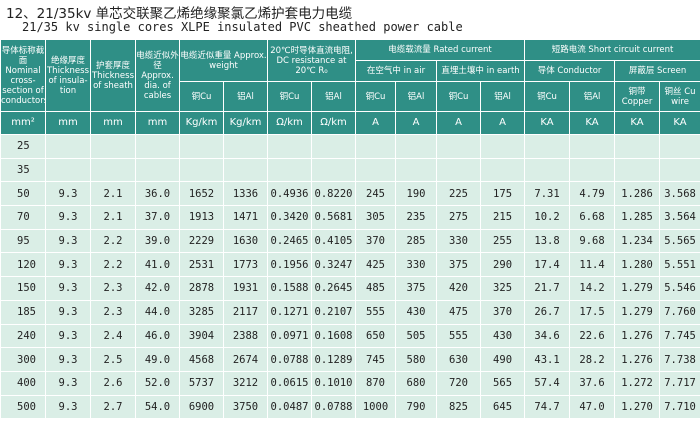 The image size is (700, 424). What do you see at coordinates (459, 96) in the screenshot?
I see `header-earth-cu: 铜Cu` at bounding box center [459, 96].